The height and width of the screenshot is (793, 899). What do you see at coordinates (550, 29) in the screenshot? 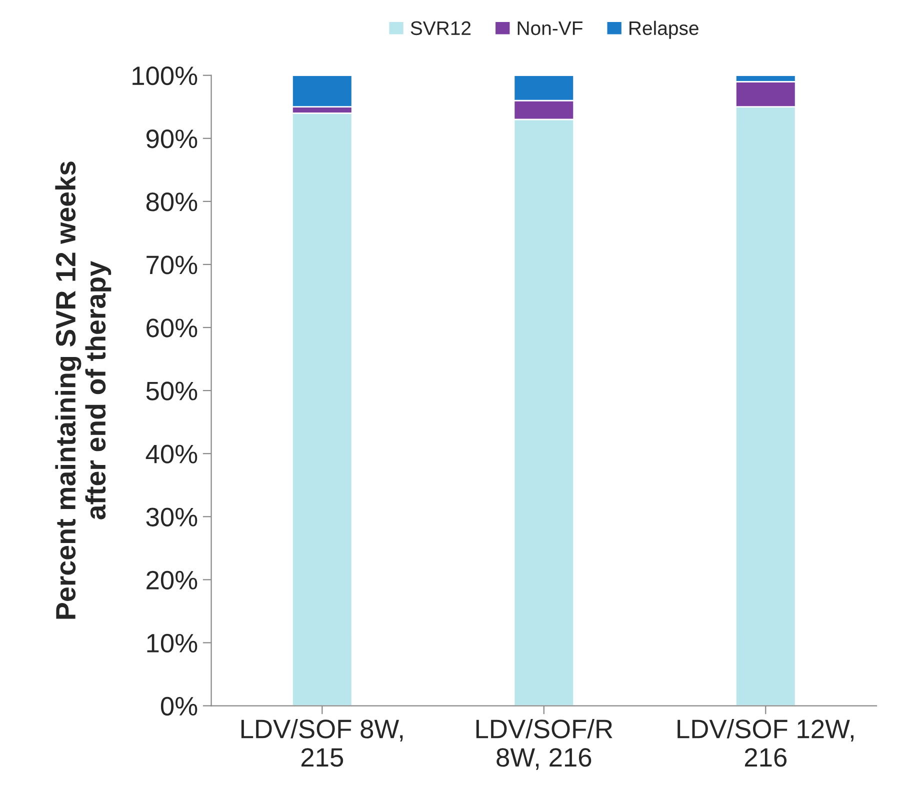
I see `legend-label: Non-VF` at bounding box center [550, 29].